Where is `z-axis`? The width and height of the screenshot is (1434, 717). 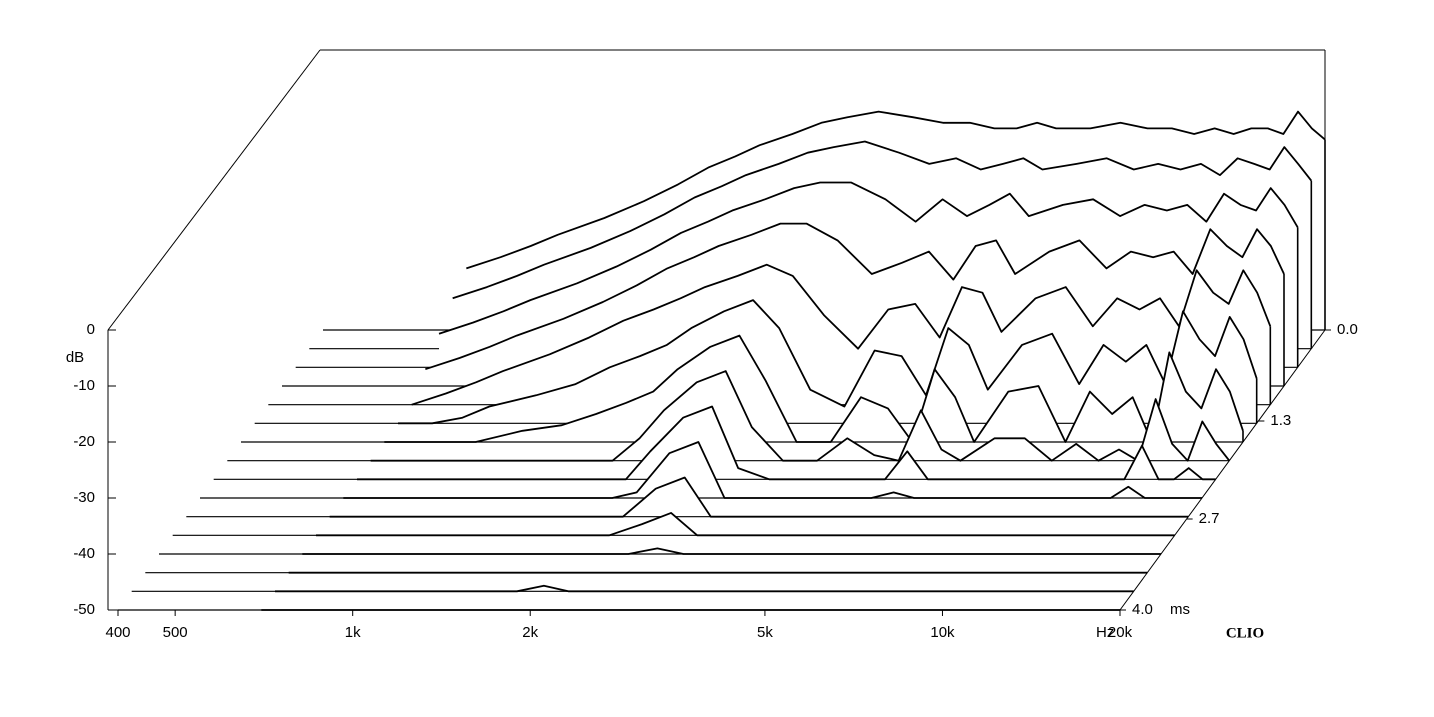 z-axis is located at coordinates (1222, 470).